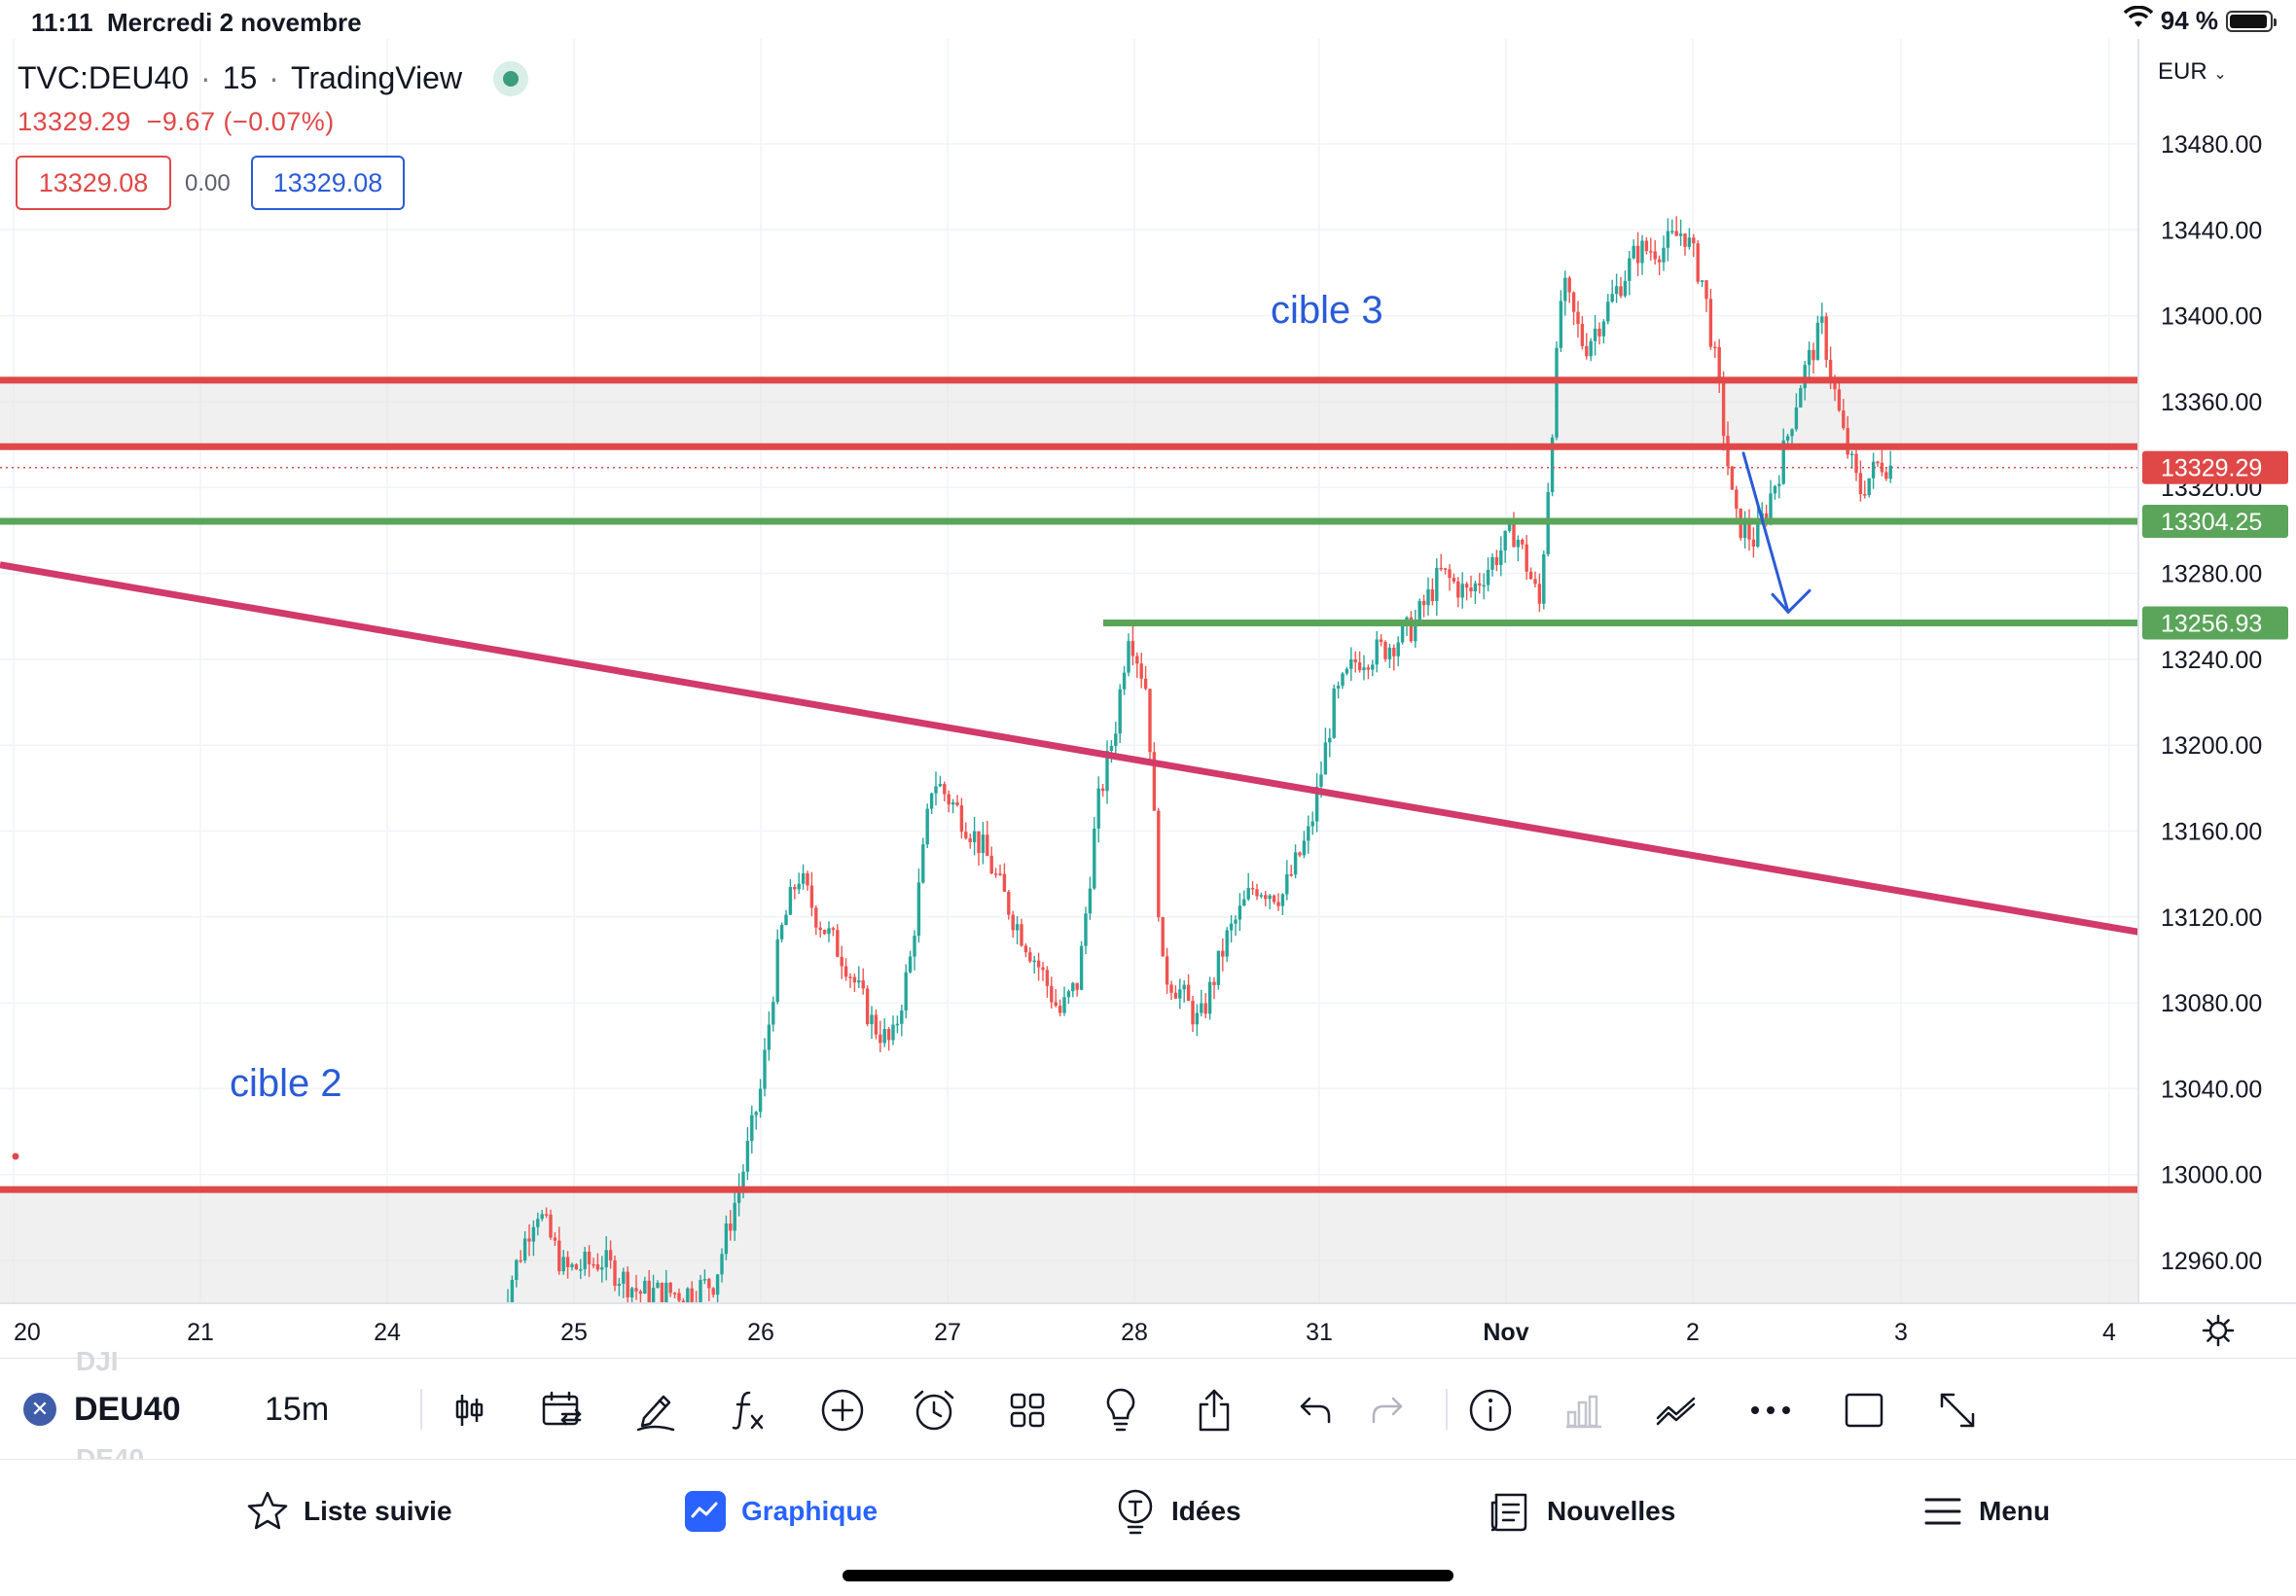 This screenshot has width=2296, height=1596. What do you see at coordinates (1985, 1512) in the screenshot?
I see `tab-menu: Menu` at bounding box center [1985, 1512].